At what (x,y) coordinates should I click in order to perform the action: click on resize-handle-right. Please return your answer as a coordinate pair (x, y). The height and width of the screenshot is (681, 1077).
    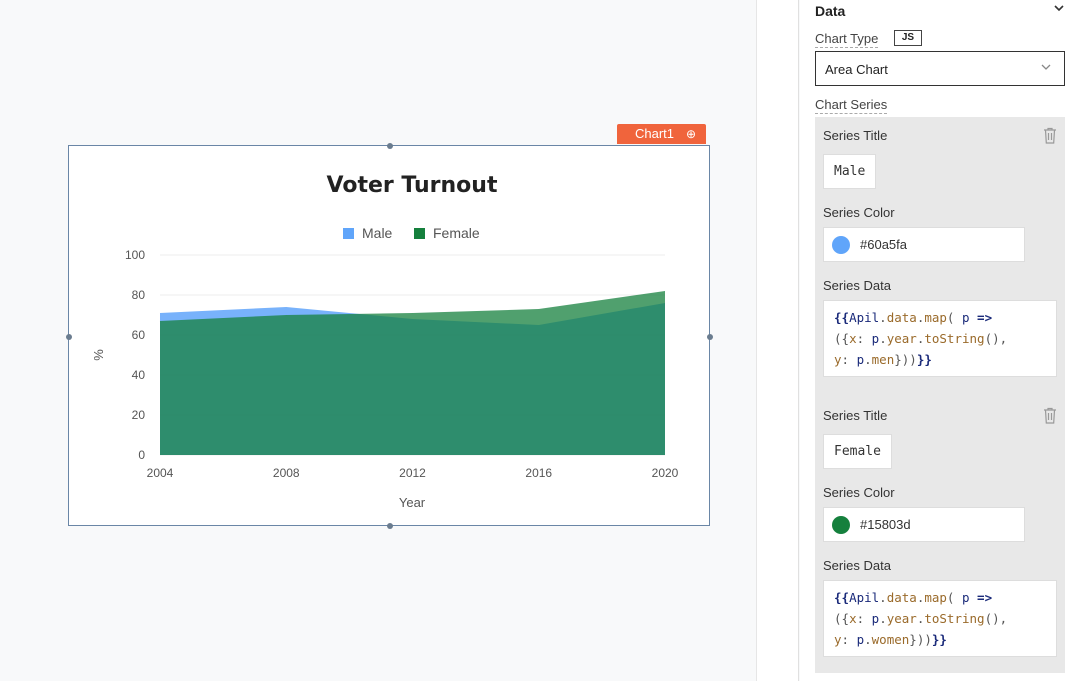
    Looking at the image, I should click on (710, 337).